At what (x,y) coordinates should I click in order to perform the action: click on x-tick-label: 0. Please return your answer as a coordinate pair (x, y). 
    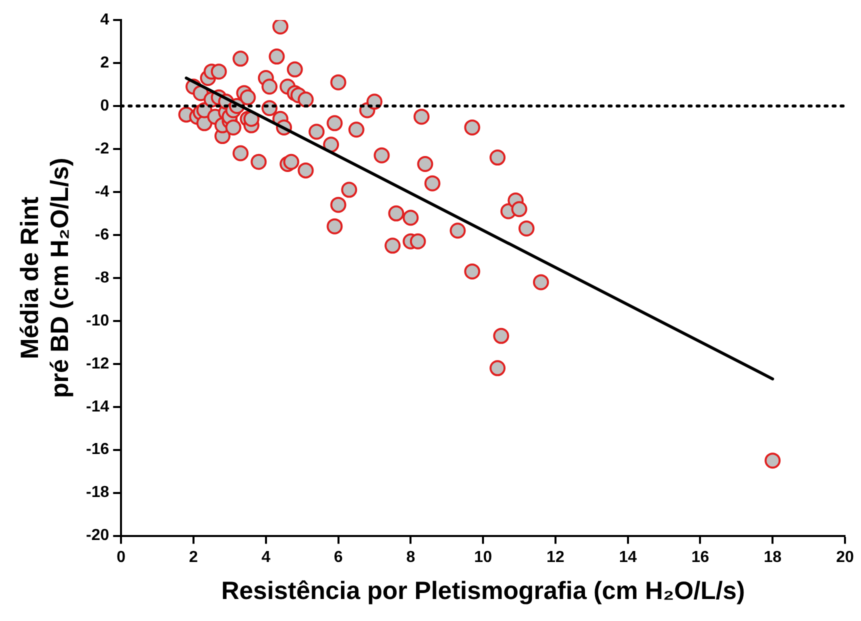
    Looking at the image, I should click on (121, 557).